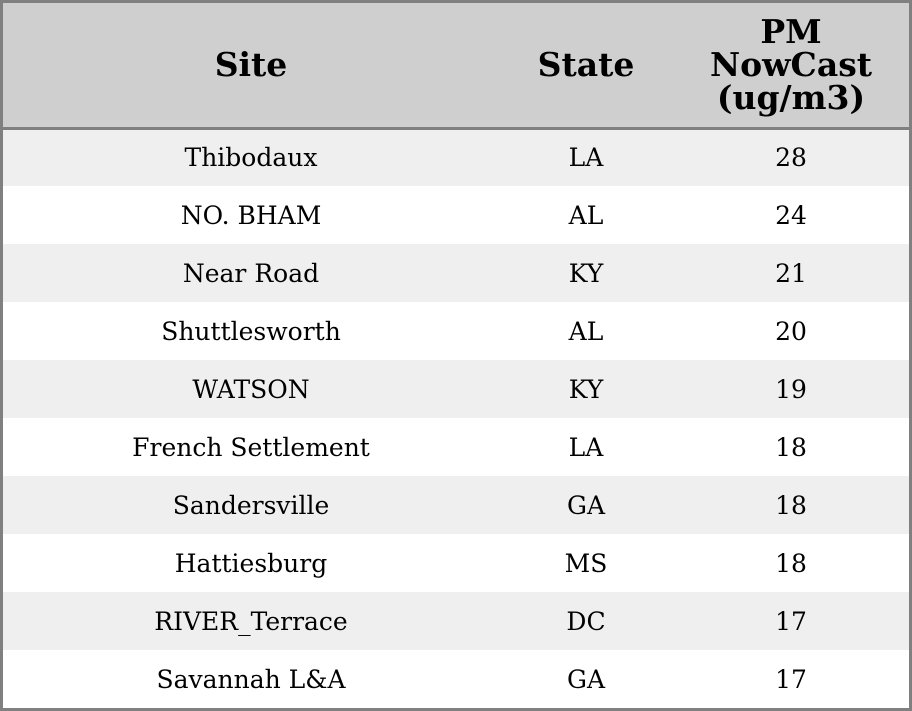 The width and height of the screenshot is (912, 711). What do you see at coordinates (456, 157) in the screenshot?
I see `table-row: Thibodaux LA 28` at bounding box center [456, 157].